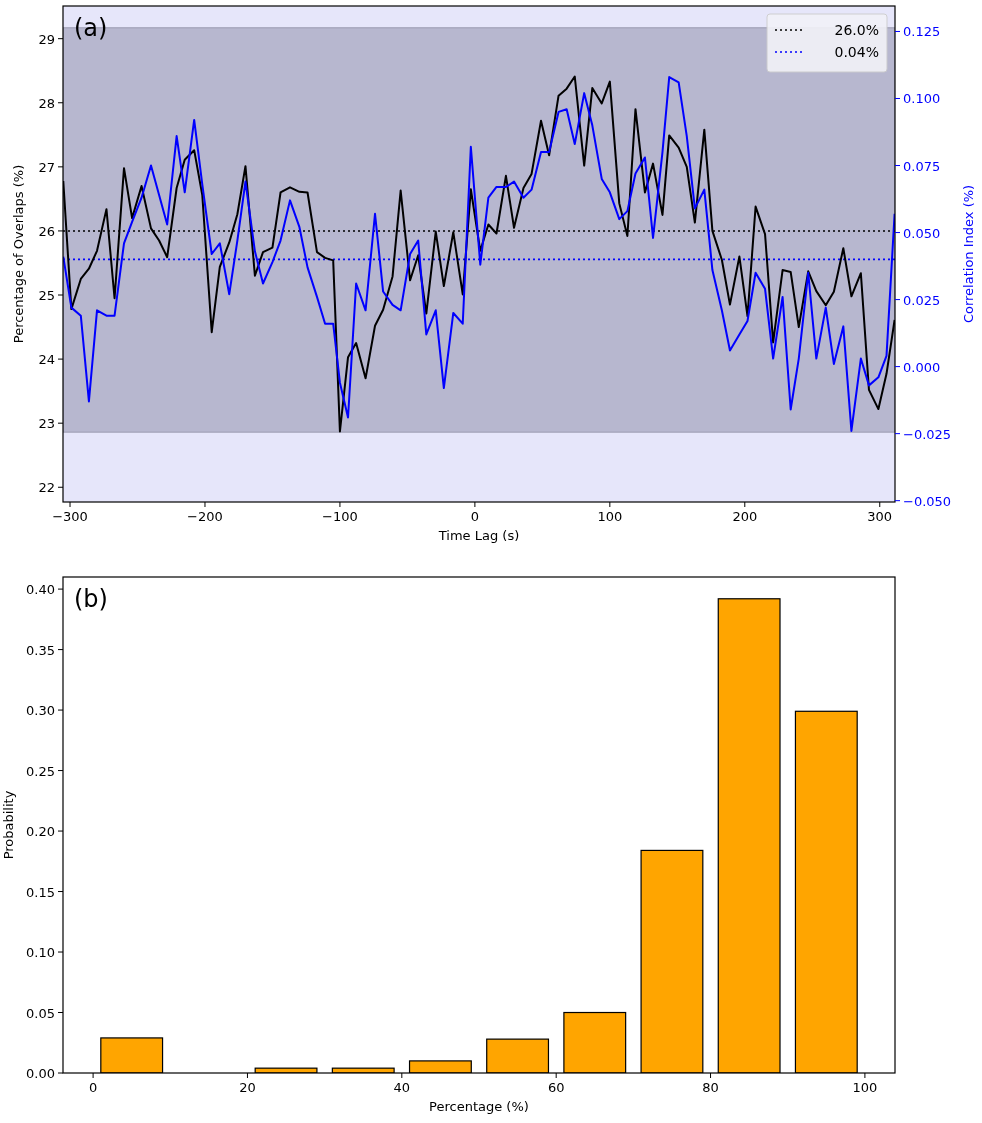 This screenshot has width=982, height=1123. I want to click on y-tick-label: 29, so click(46, 39).